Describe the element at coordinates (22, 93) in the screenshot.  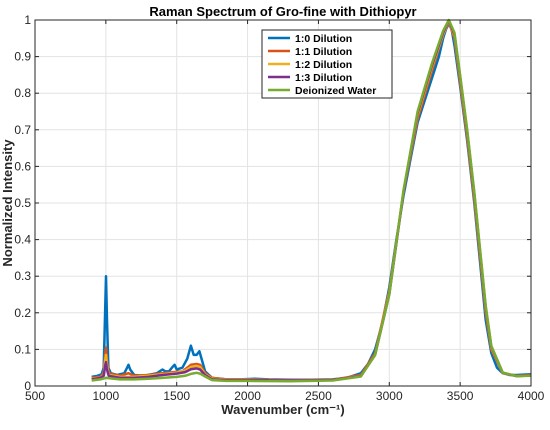
I see `y-tick-label: 0.8` at that location.